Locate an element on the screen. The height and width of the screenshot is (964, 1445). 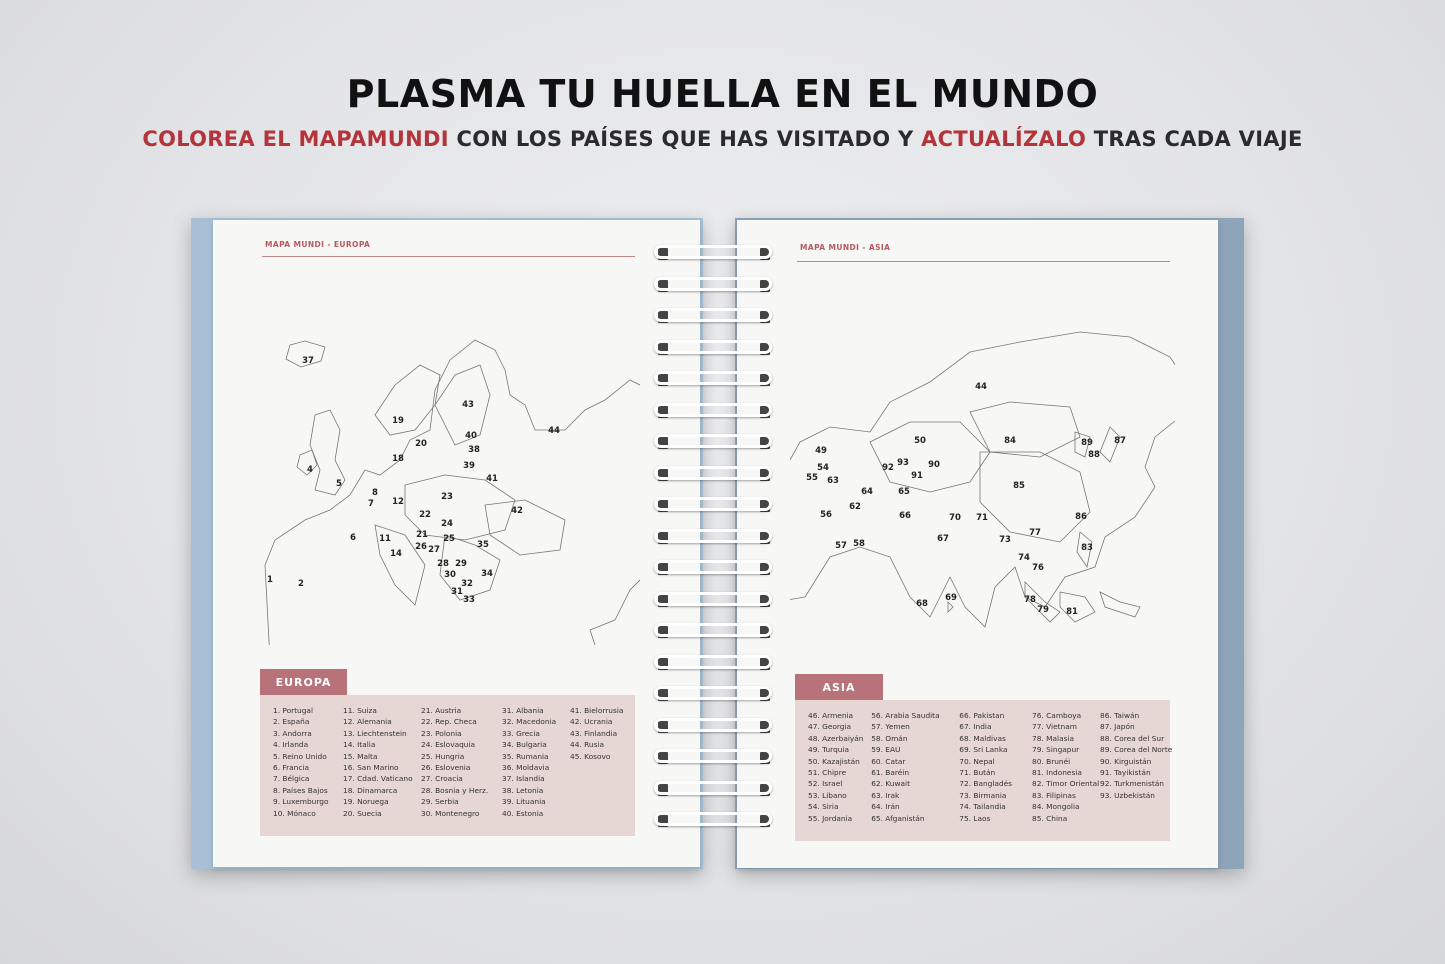
country-item: 15. Malta is located at coordinates (360, 756).